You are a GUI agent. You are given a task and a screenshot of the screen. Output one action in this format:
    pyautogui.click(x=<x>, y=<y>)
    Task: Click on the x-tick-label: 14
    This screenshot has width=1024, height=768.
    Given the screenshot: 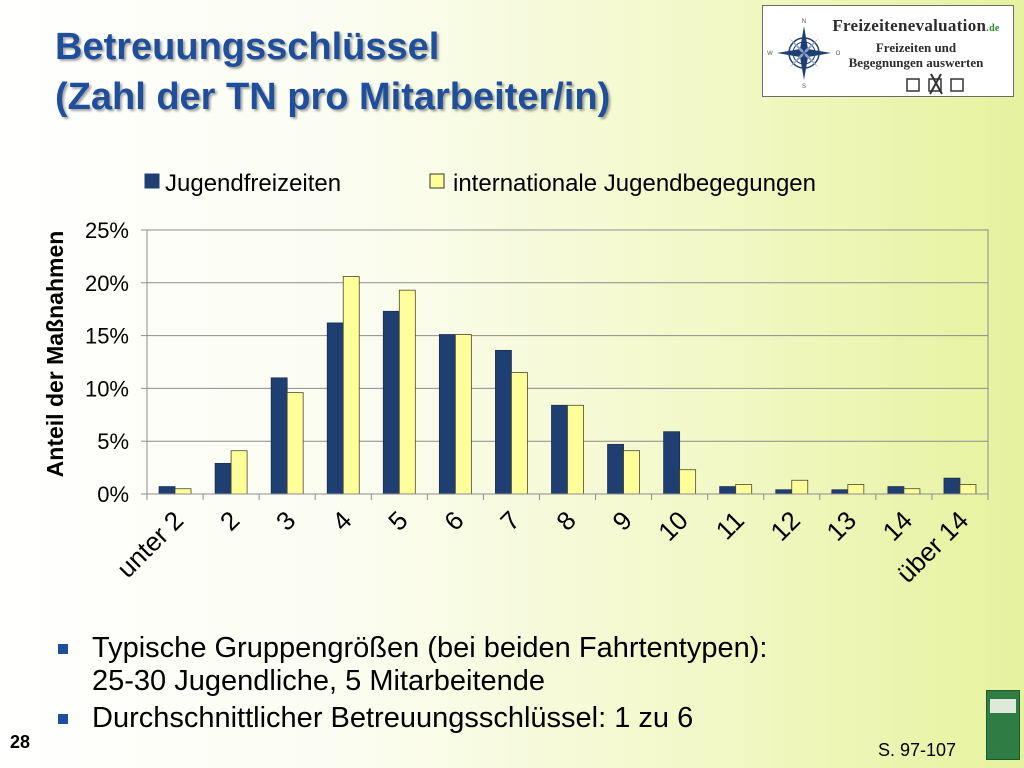 What is the action you would take?
    pyautogui.click(x=897, y=526)
    